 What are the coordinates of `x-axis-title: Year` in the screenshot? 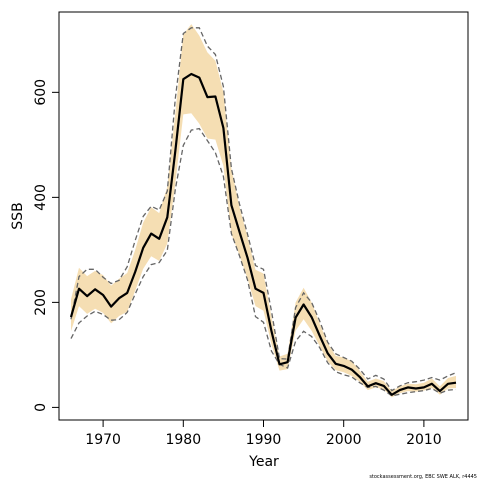 It's located at (263, 462).